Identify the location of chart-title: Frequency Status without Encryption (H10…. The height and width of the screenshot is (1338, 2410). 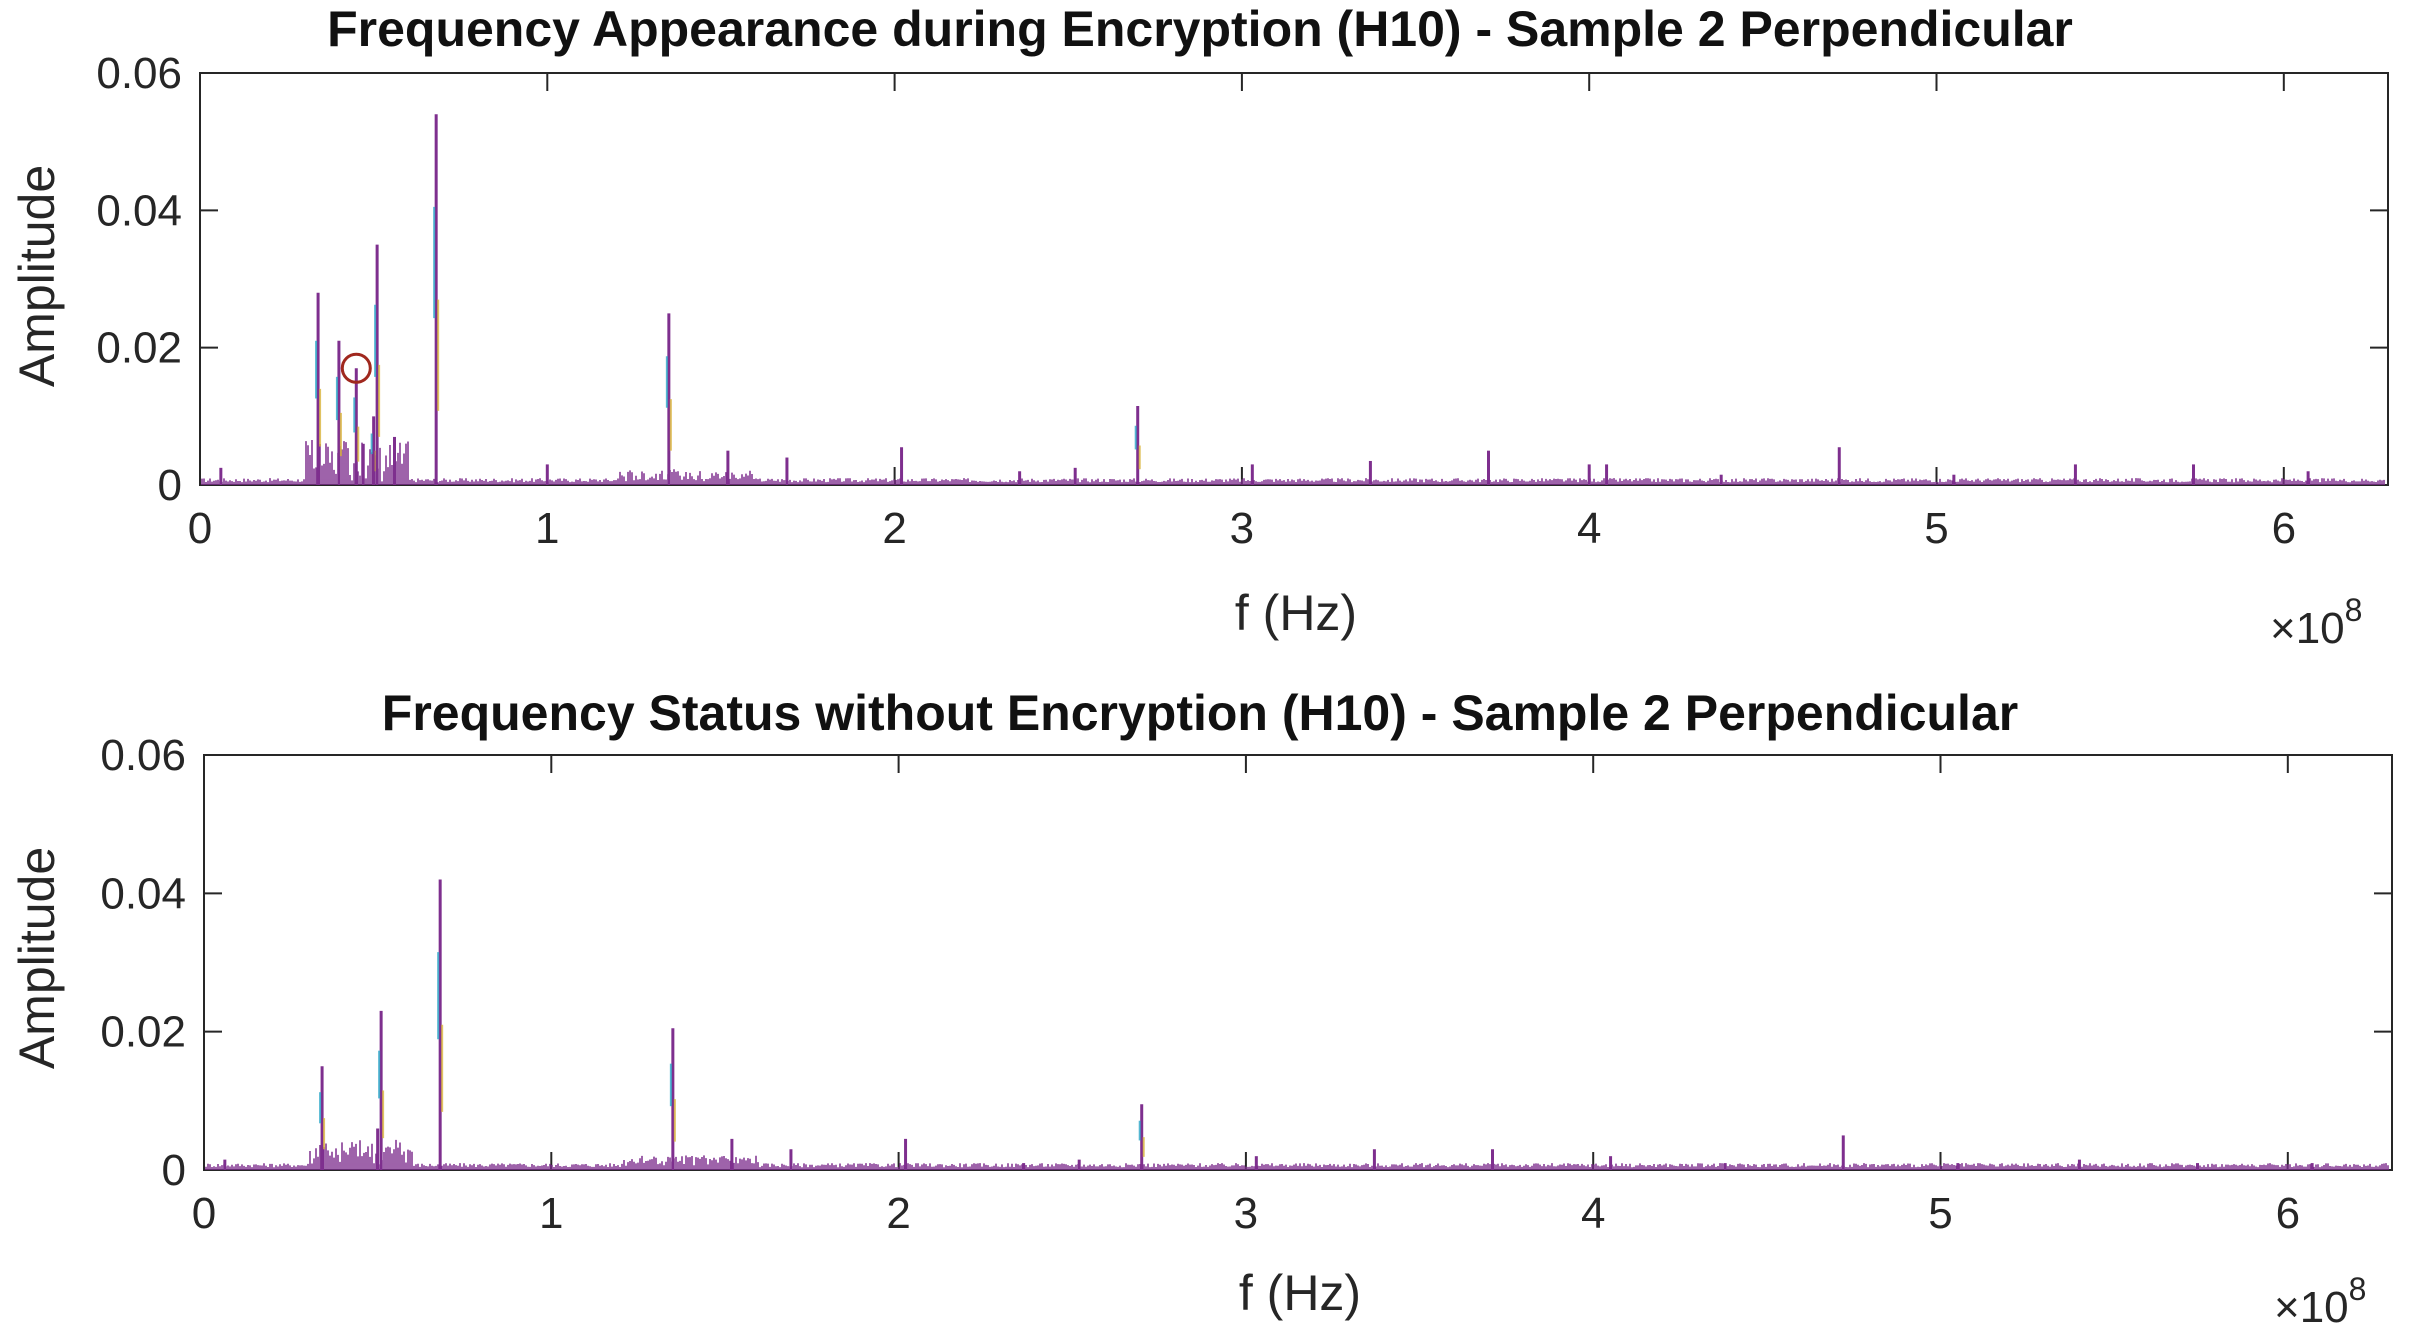
(1200, 713).